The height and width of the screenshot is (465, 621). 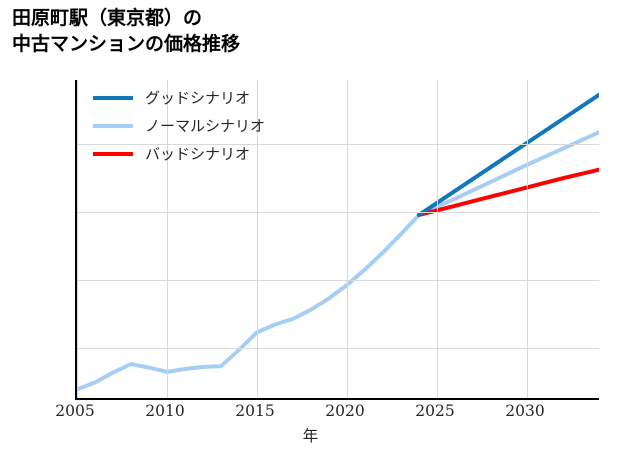 I want to click on gridline-x-2030, so click(x=527, y=239).